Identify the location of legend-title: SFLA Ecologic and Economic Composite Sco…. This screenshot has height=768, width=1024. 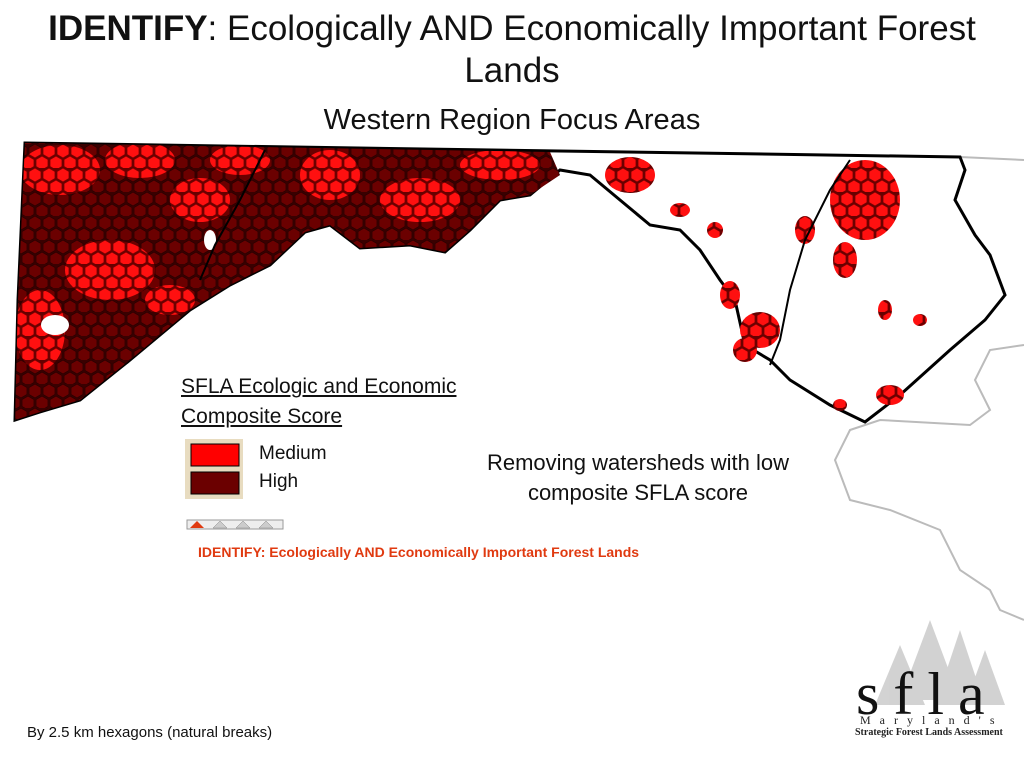
(319, 401).